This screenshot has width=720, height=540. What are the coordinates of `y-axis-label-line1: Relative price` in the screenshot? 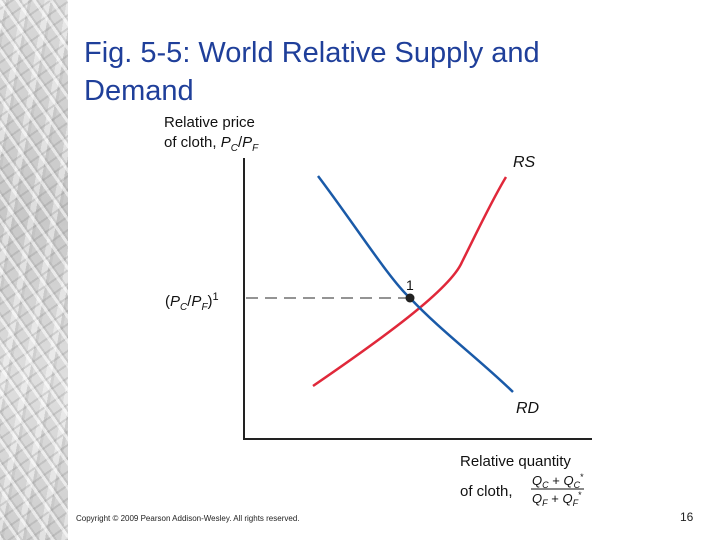 It's located at (209, 122).